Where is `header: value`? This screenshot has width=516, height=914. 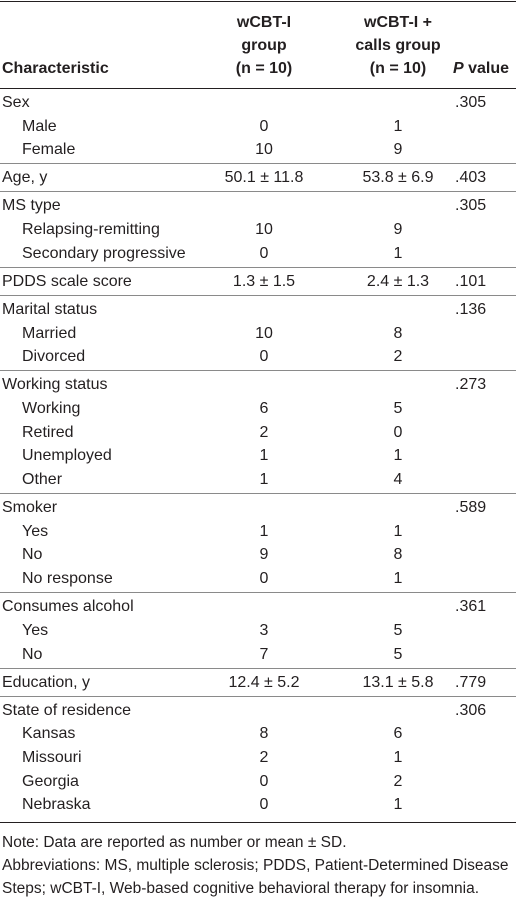
header: value is located at coordinates (489, 68).